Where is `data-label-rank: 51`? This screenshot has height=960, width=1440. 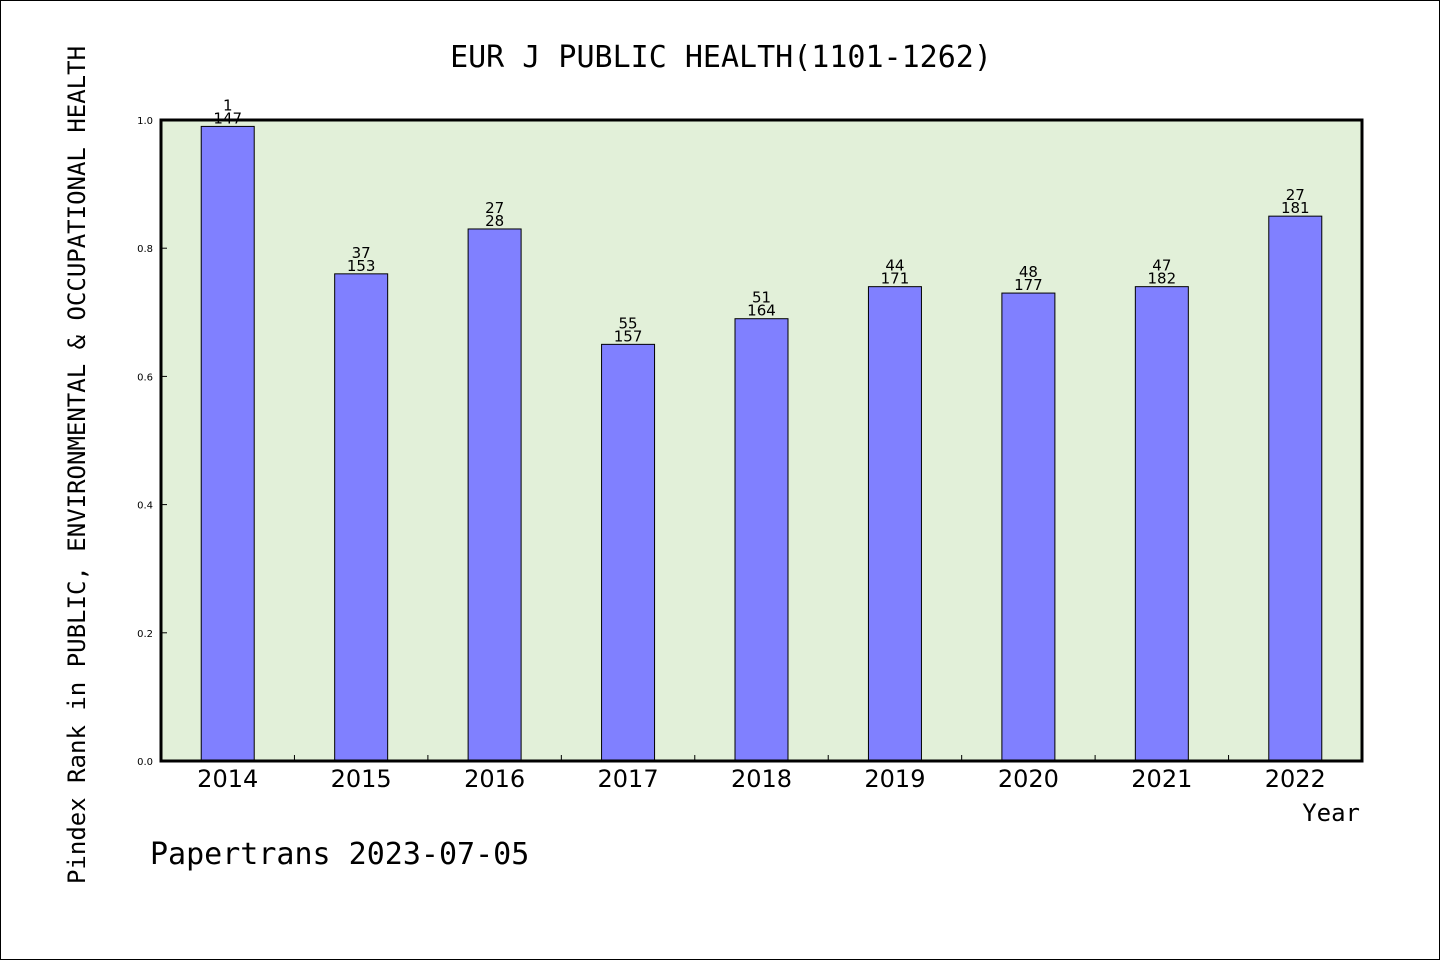
data-label-rank: 51 is located at coordinates (761, 298).